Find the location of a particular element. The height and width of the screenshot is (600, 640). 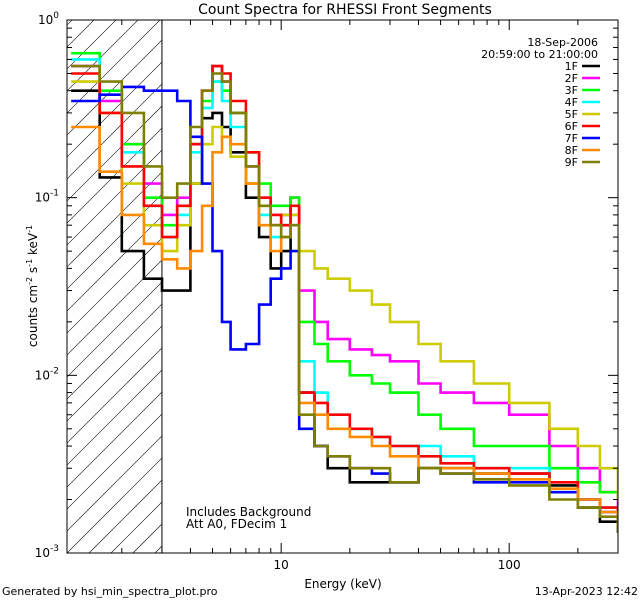

x-axis-label: Energy (keV) is located at coordinates (342, 584).